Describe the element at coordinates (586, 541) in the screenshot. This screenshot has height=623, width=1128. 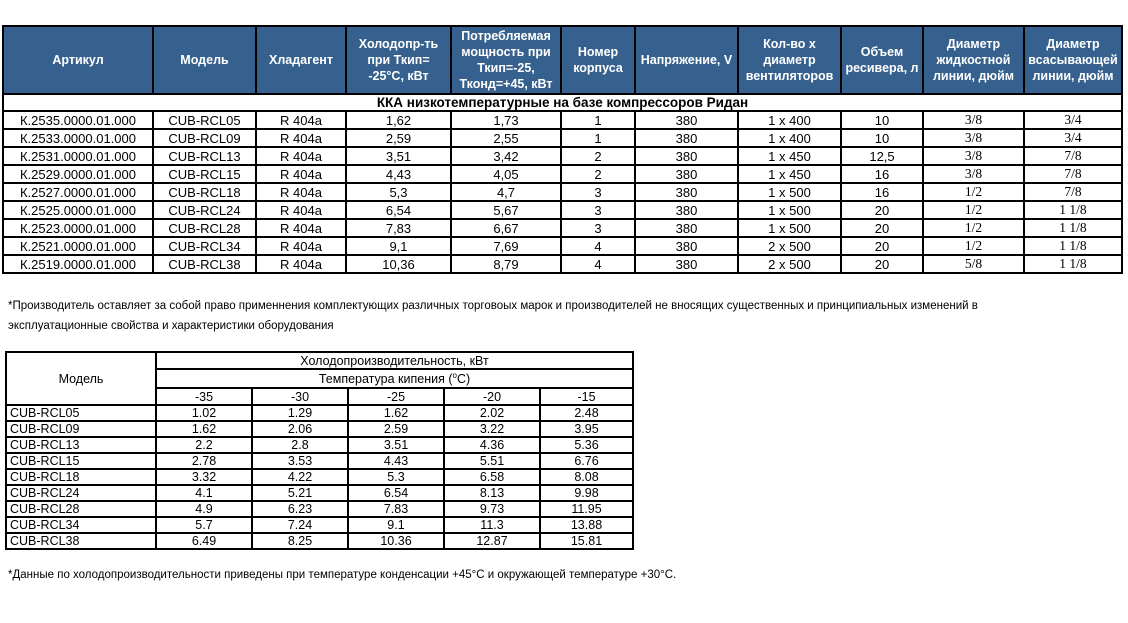
I see `capacity-cell: 15.81` at that location.